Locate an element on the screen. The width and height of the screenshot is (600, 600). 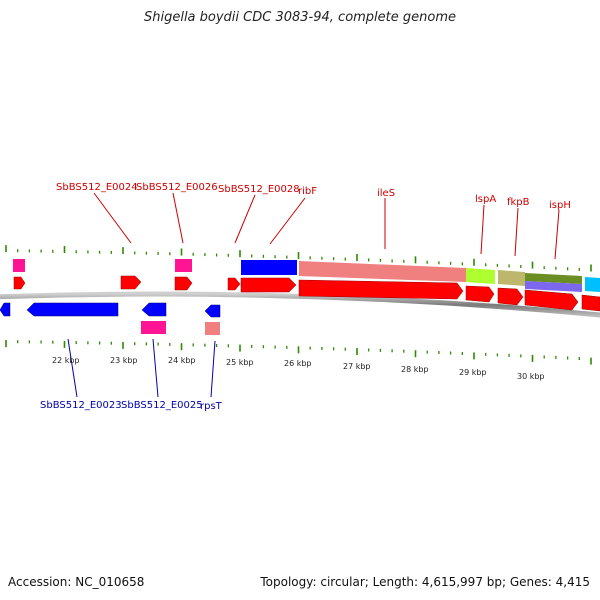
scale-label: 28 kbp is located at coordinates (415, 369).